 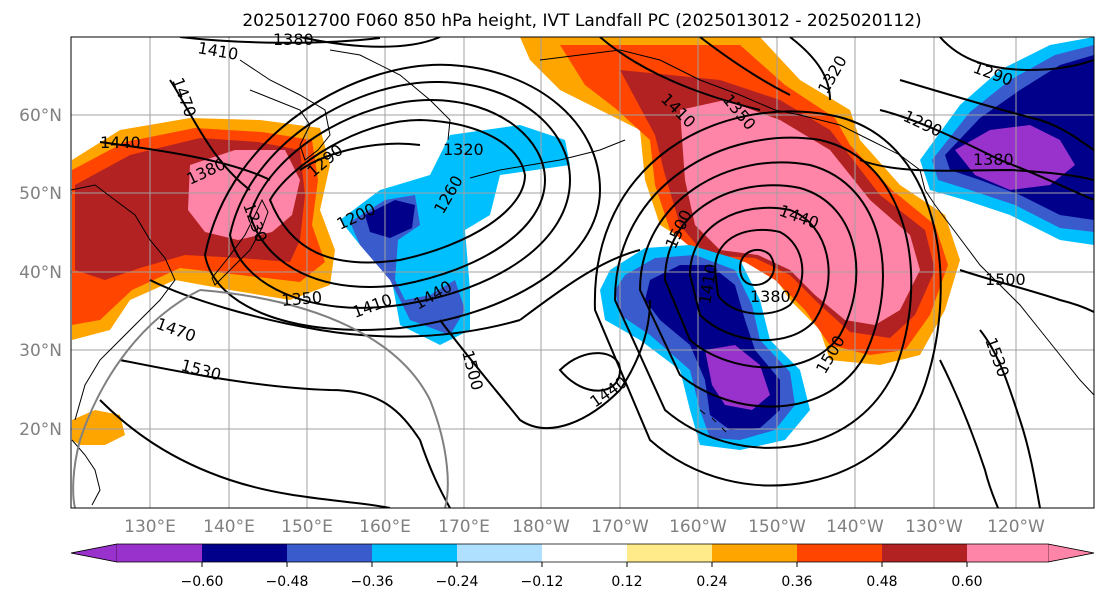 What do you see at coordinates (464, 527) in the screenshot?
I see `lon-label-170e: 170°E` at bounding box center [464, 527].